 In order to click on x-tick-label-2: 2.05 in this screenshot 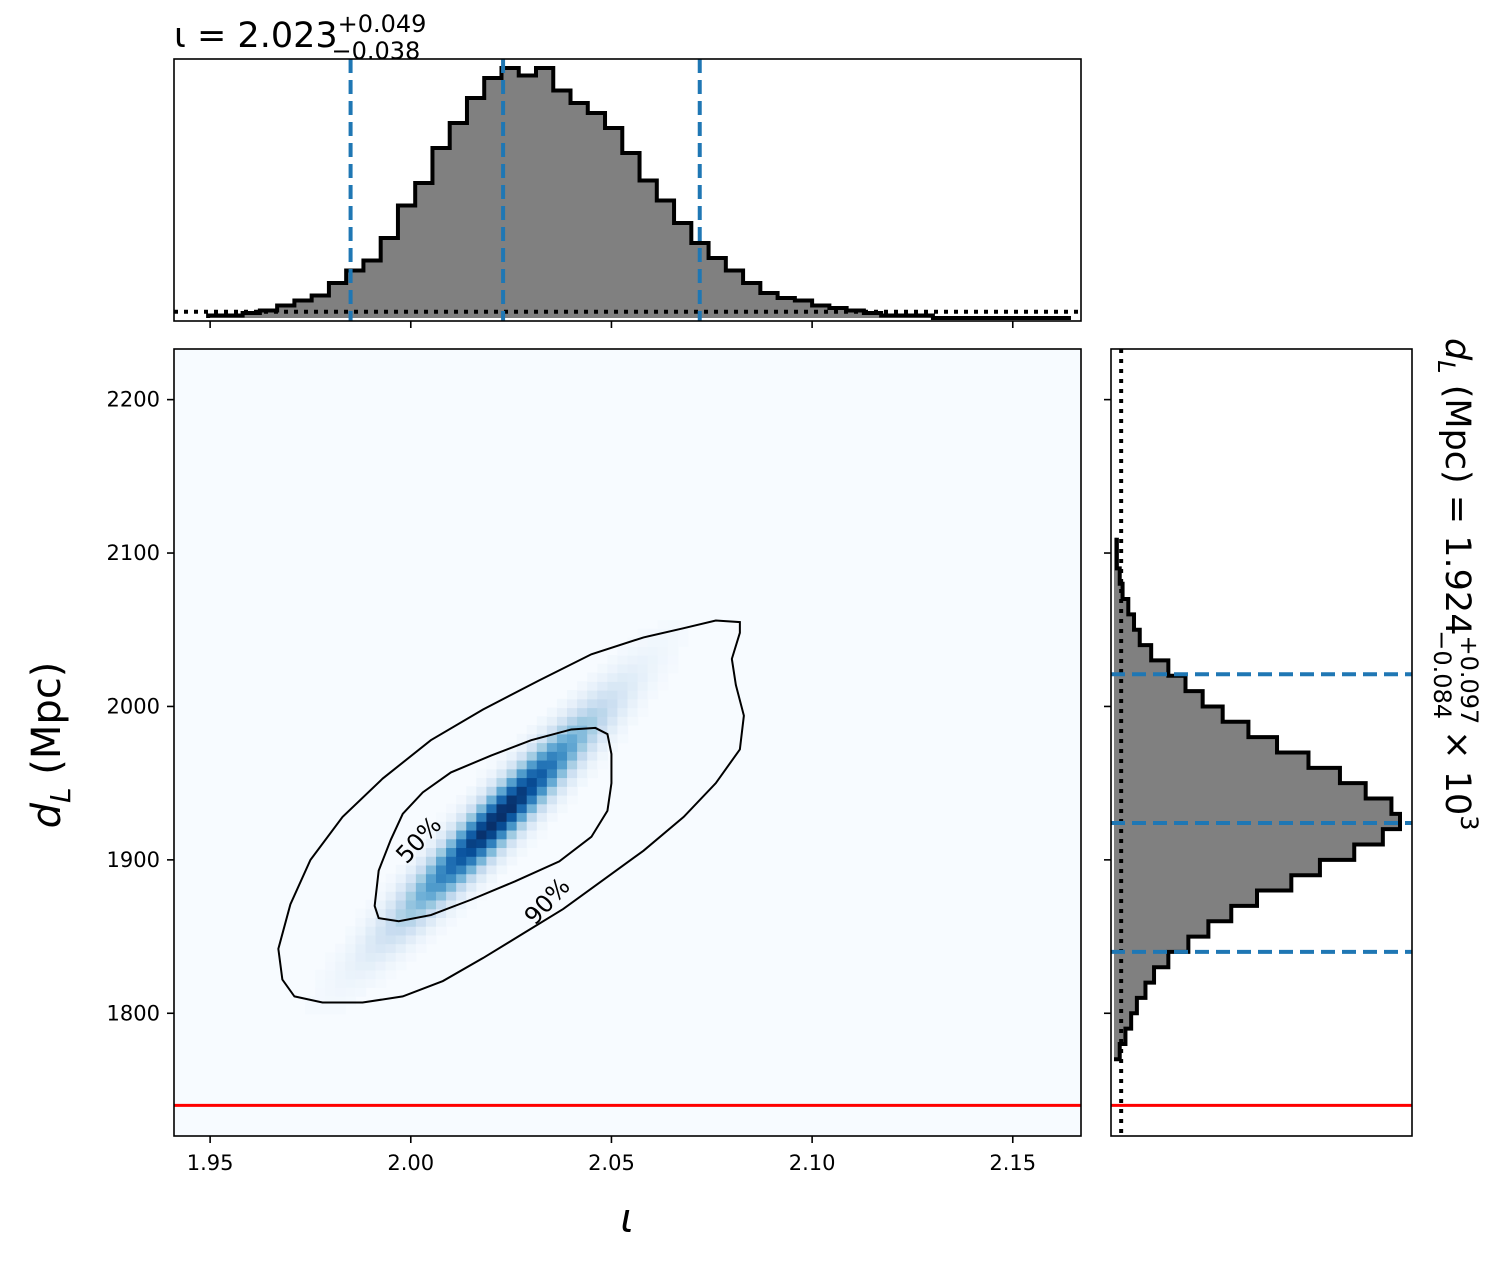, I will do `click(611, 1163)`.